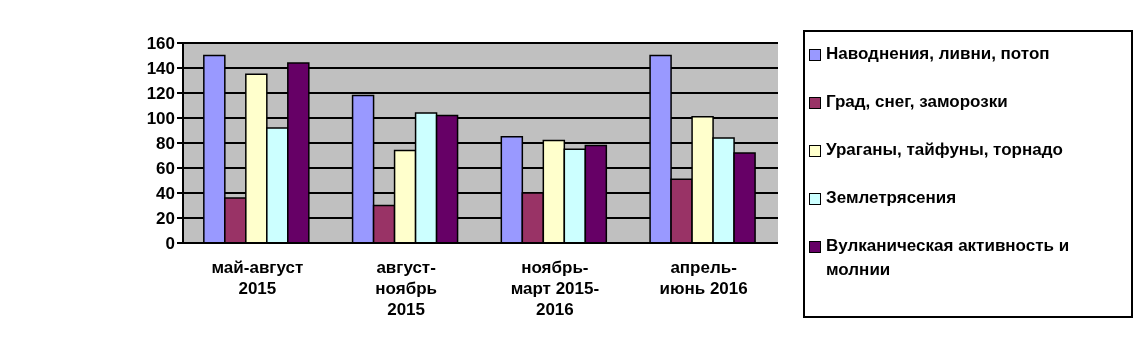 This screenshot has height=348, width=1146. Describe the element at coordinates (170, 244) in the screenshot. I see `y-tick-label: 0` at that location.